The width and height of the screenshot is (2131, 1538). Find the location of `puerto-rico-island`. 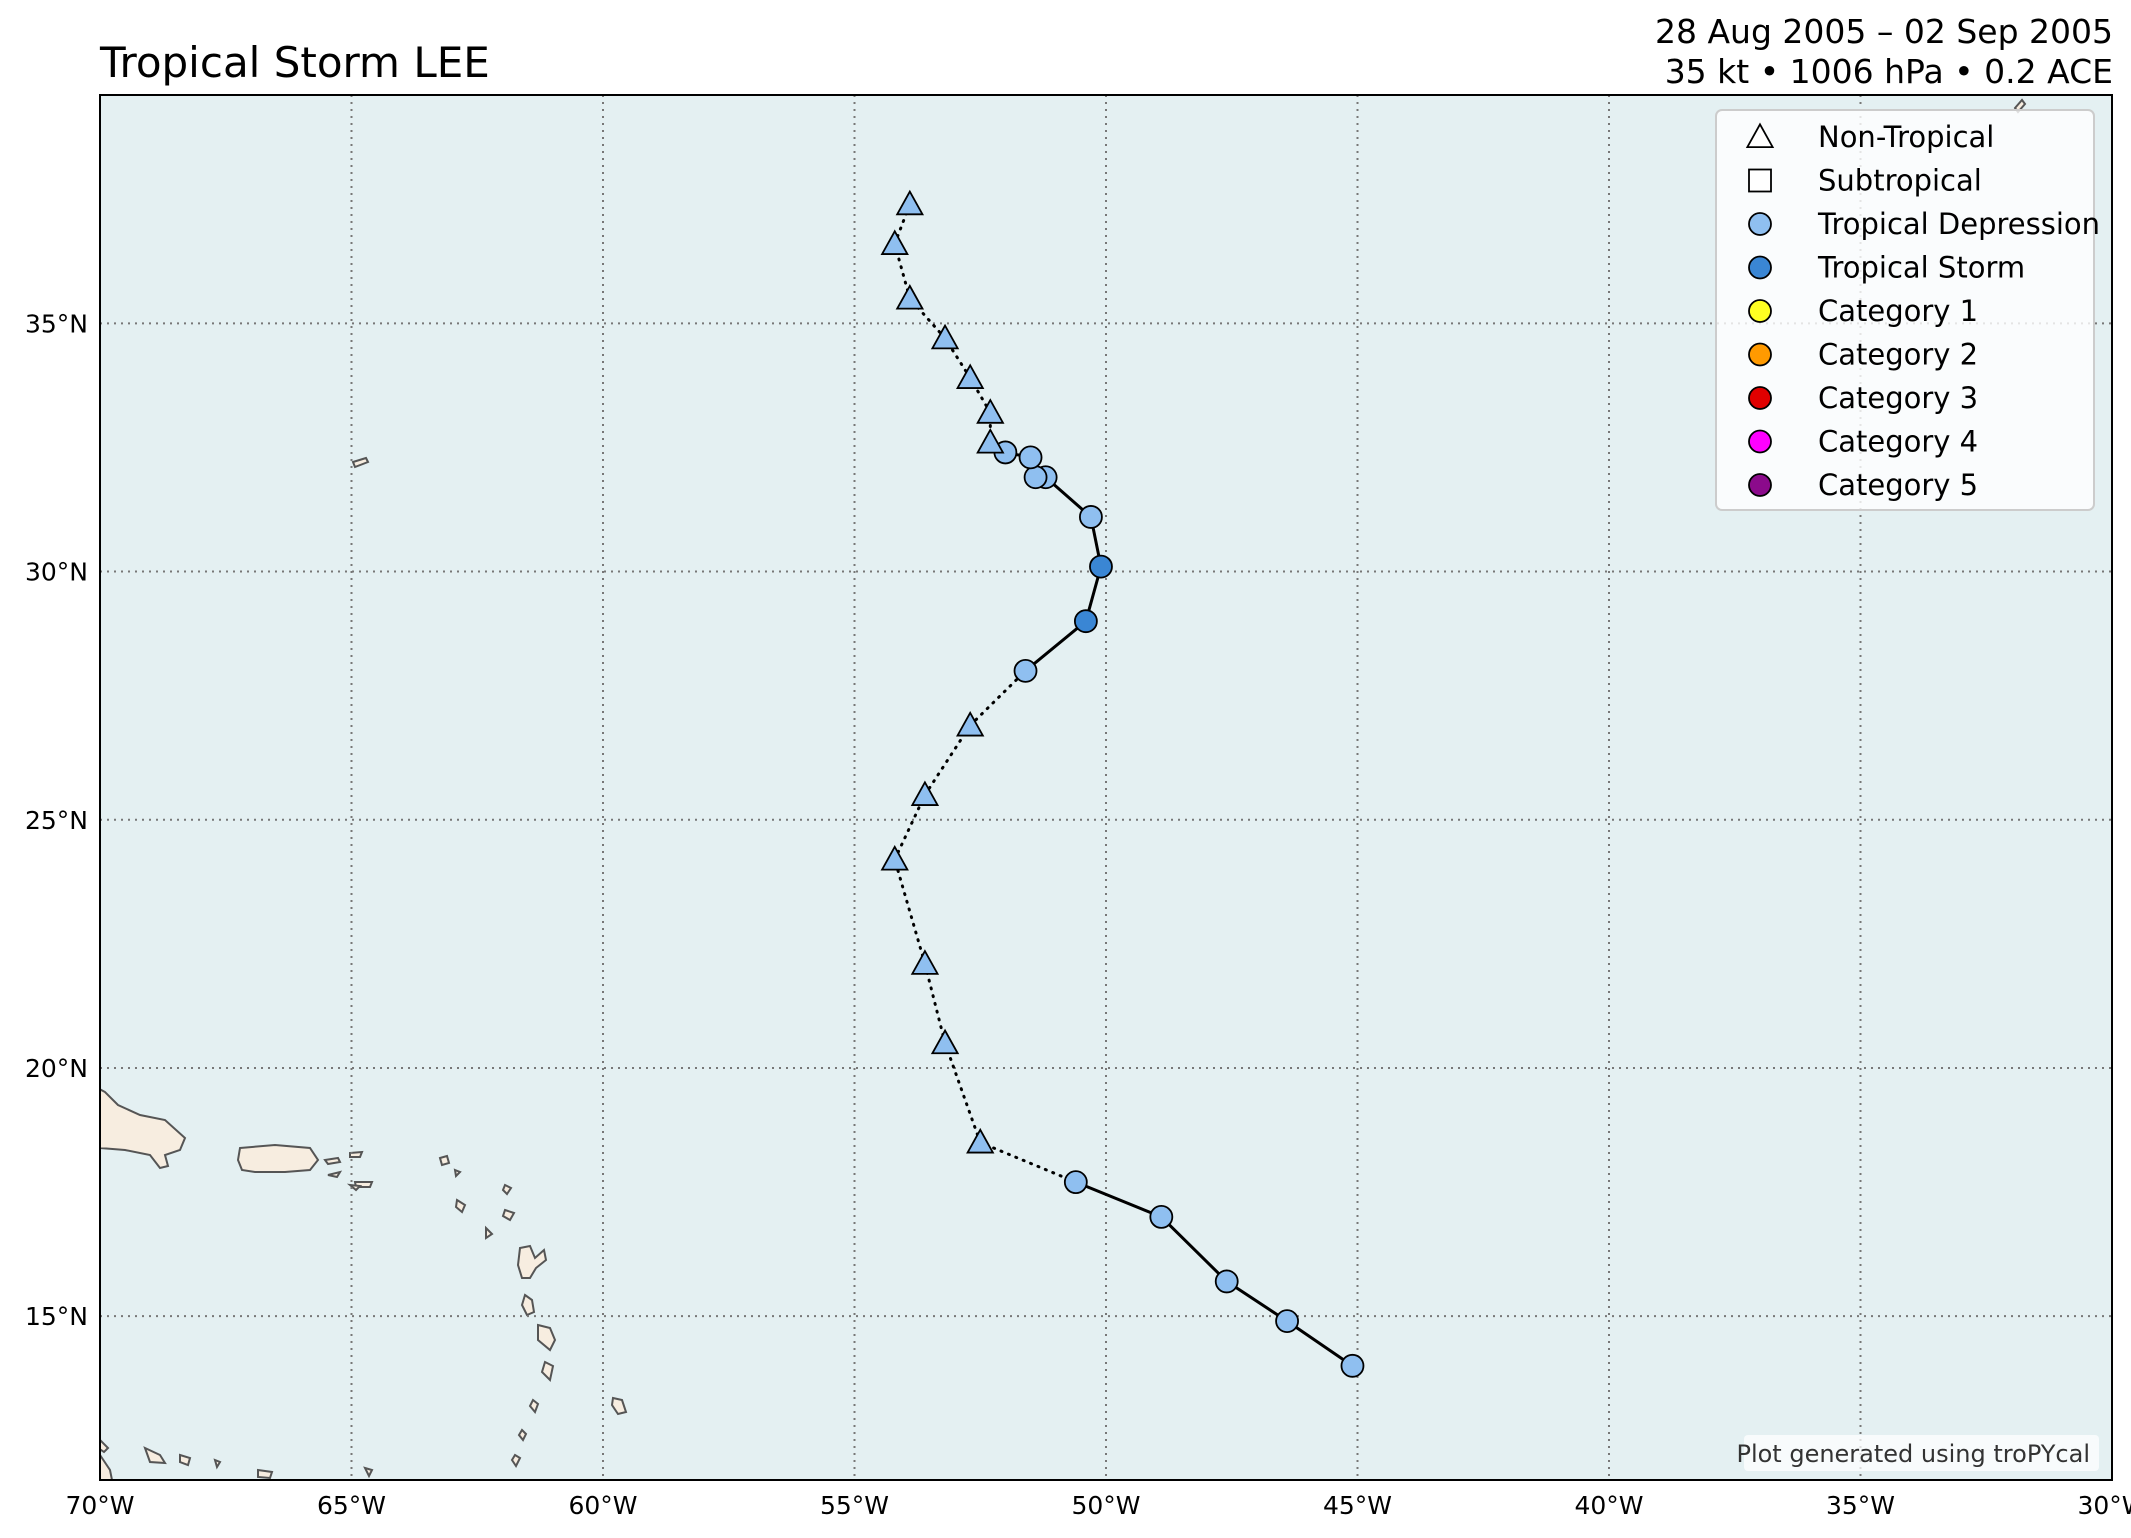

puerto-rico-island is located at coordinates (278, 1158).